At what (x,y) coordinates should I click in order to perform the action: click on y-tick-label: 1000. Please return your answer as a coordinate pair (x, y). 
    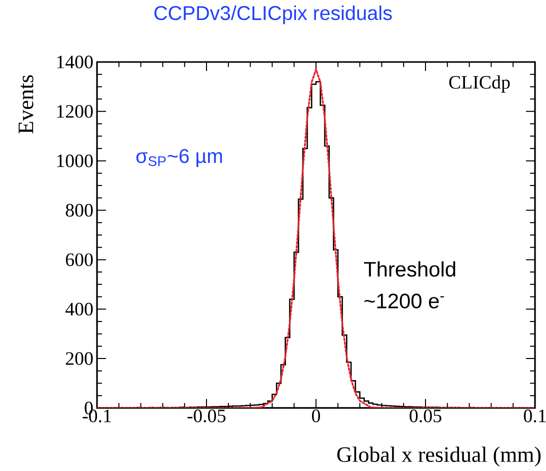
    Looking at the image, I should click on (75, 161).